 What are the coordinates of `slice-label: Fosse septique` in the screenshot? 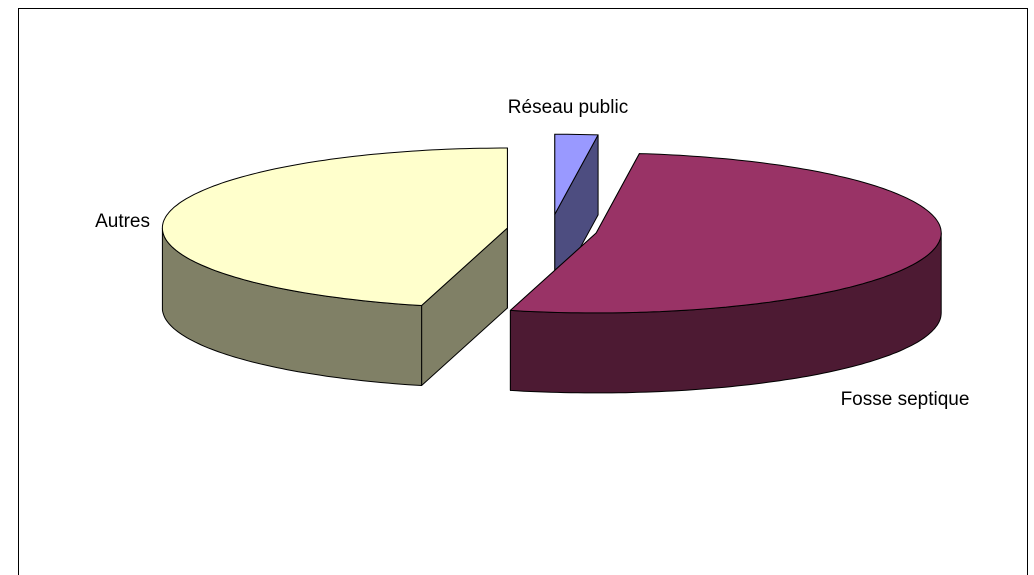 It's located at (905, 399).